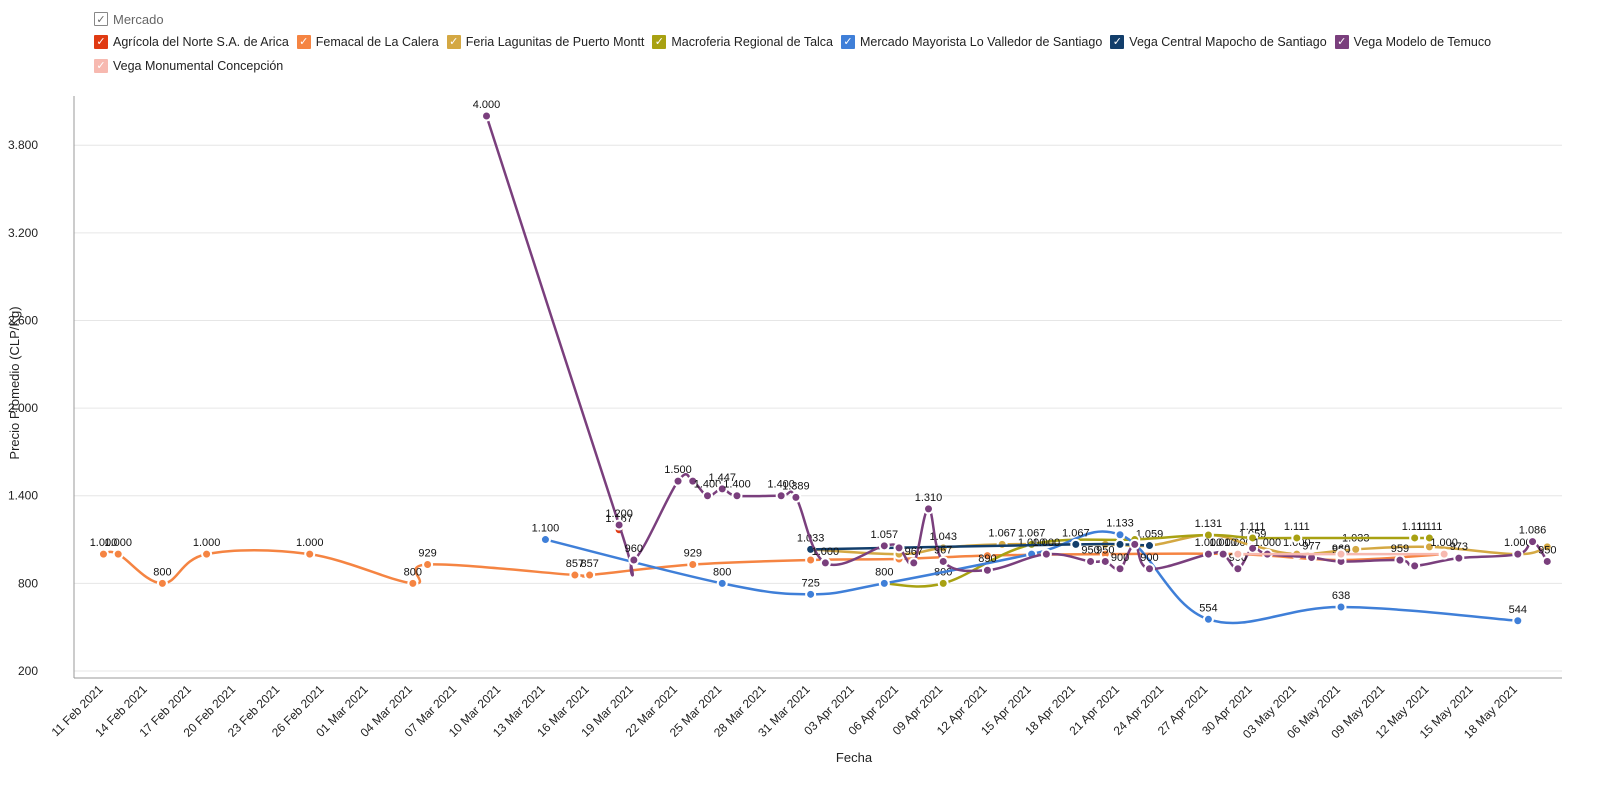  Describe the element at coordinates (708, 485) in the screenshot. I see `data-label: 1.400` at that location.